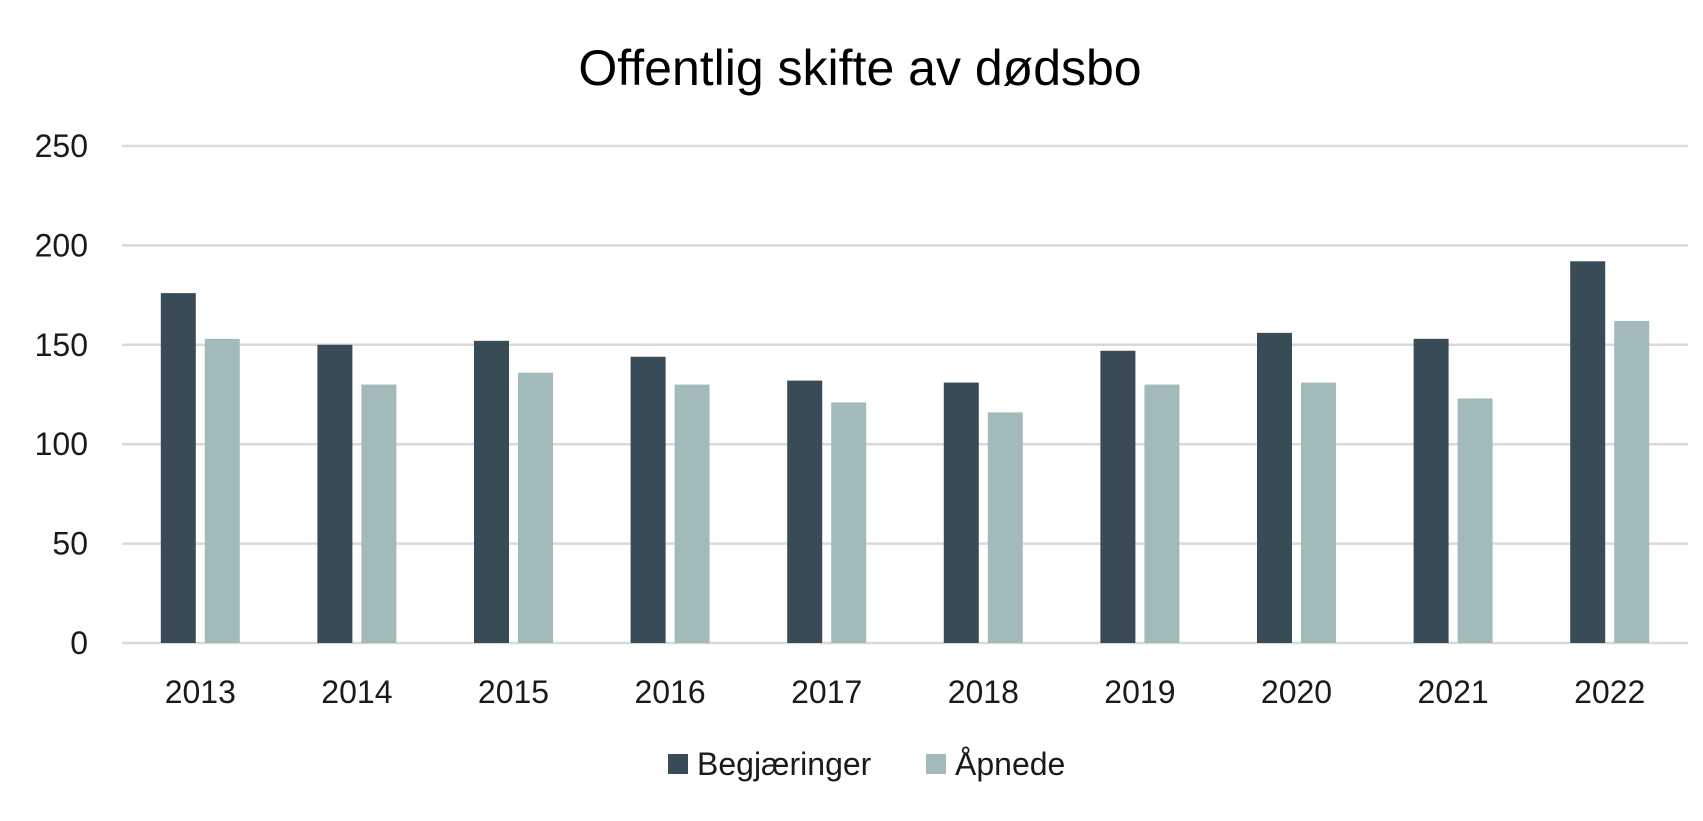  I want to click on x-tick-label: 2013, so click(200, 692).